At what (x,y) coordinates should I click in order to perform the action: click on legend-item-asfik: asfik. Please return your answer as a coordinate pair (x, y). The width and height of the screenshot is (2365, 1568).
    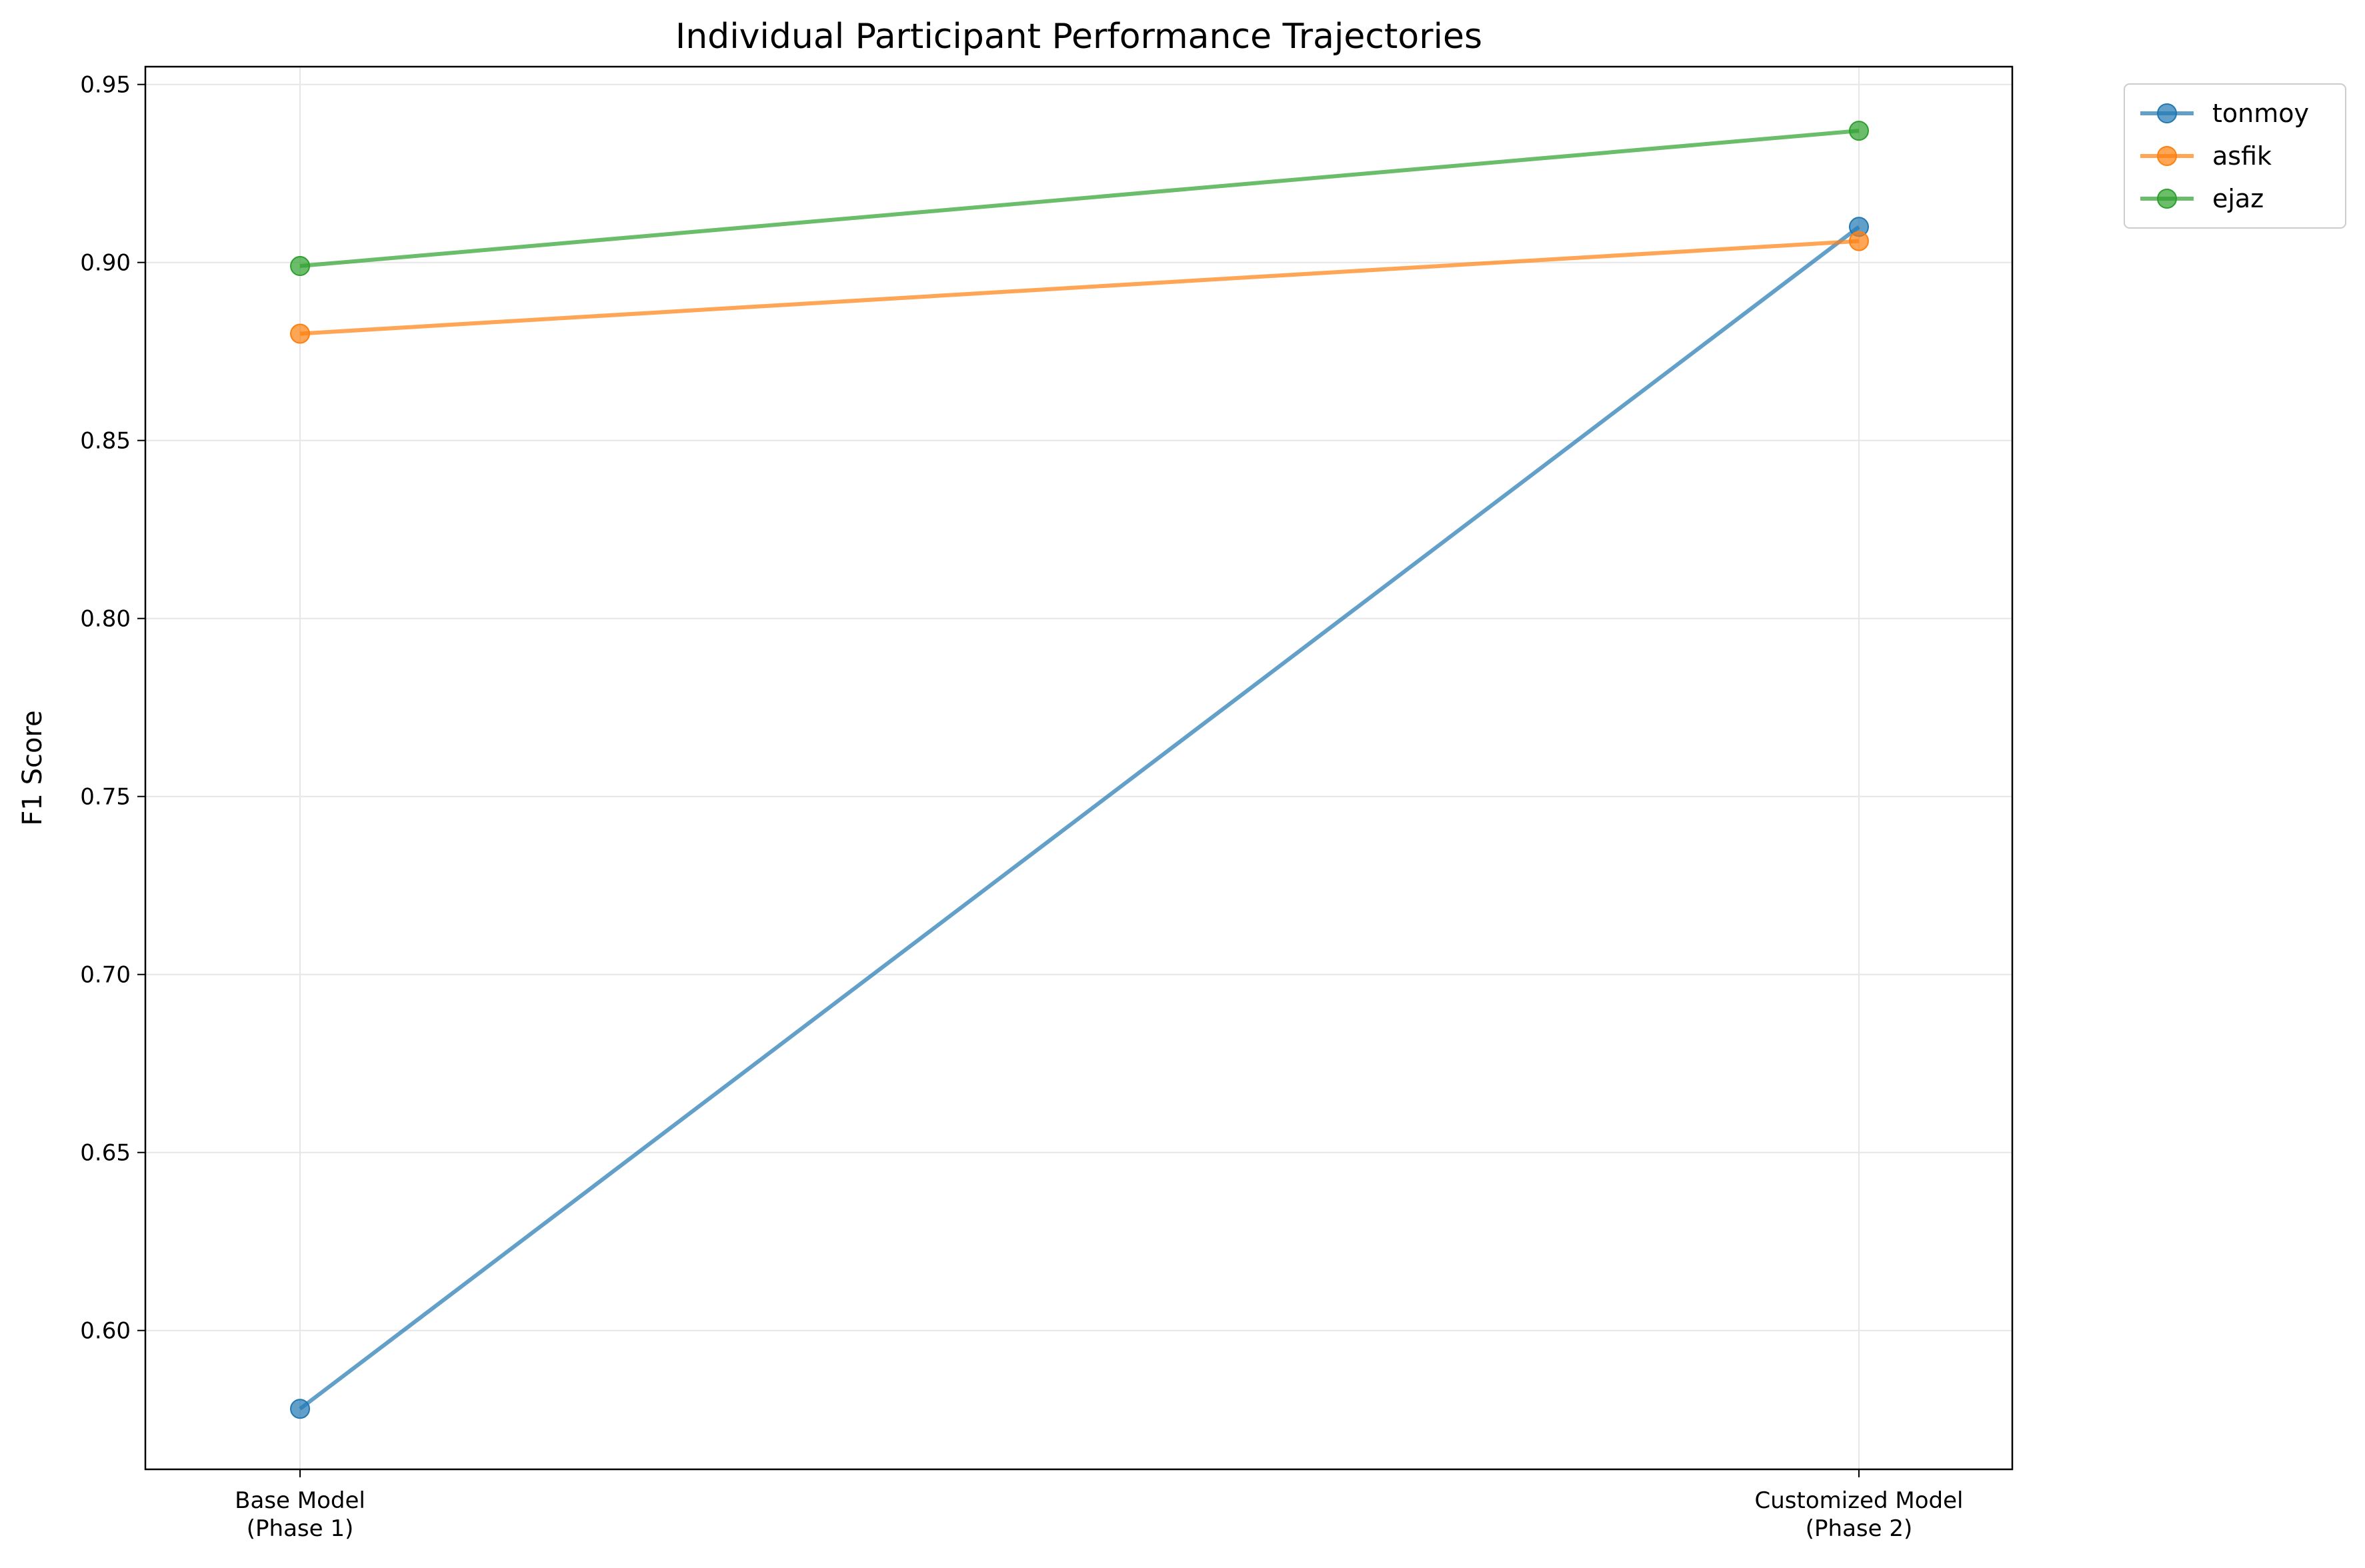
    Looking at the image, I should click on (2206, 156).